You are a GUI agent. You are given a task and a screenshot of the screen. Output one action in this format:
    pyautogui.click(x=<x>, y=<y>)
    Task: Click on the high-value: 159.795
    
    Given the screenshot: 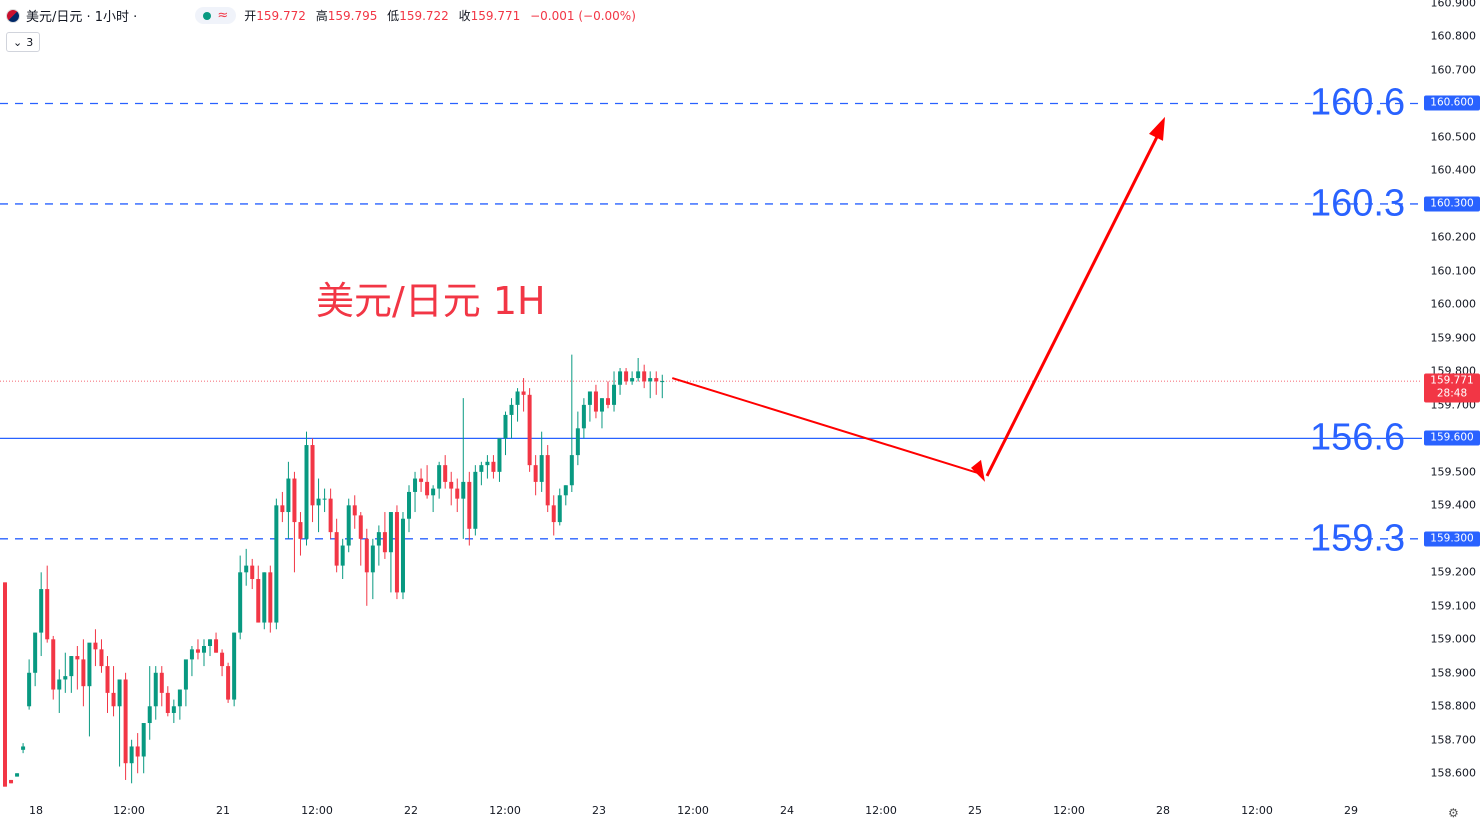 What is the action you would take?
    pyautogui.click(x=352, y=16)
    